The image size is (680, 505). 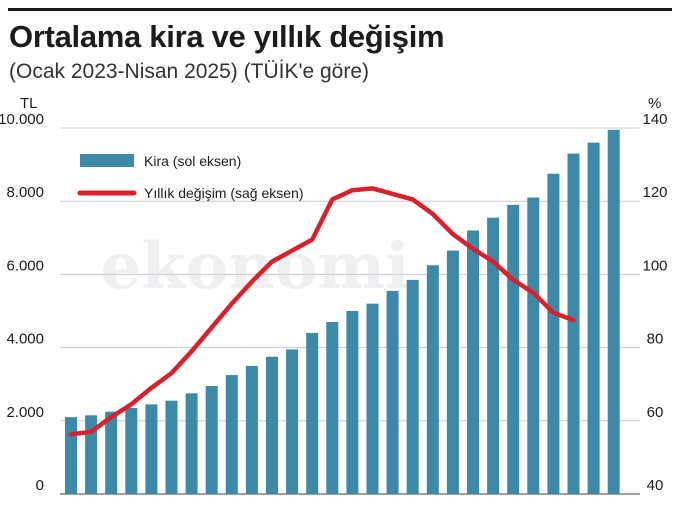 What do you see at coordinates (189, 71) in the screenshot?
I see `chart-subtitle: (Ocak 2023-Nisan 2025) (TÜİK'e göre)` at bounding box center [189, 71].